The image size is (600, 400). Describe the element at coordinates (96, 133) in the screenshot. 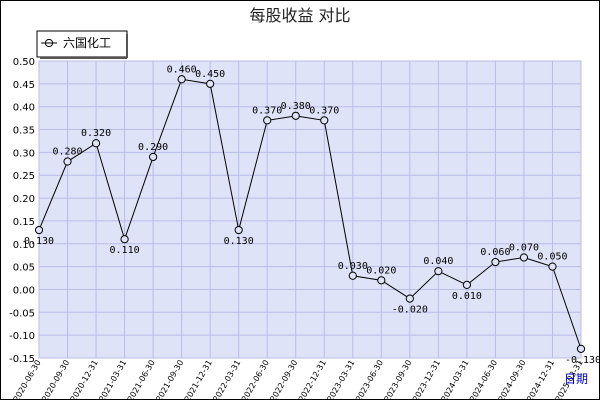

I see `data-label: 0.320` at that location.